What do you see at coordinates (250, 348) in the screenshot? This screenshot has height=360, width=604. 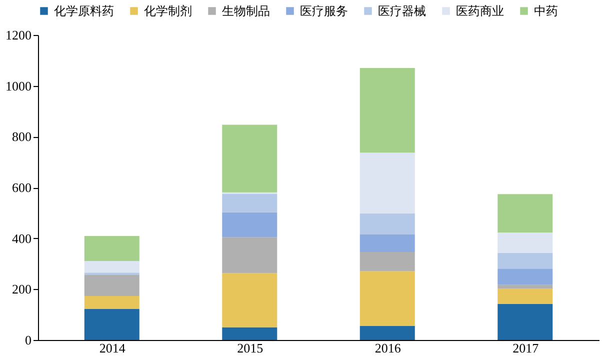 I see `x-tick-label: 2015` at bounding box center [250, 348].